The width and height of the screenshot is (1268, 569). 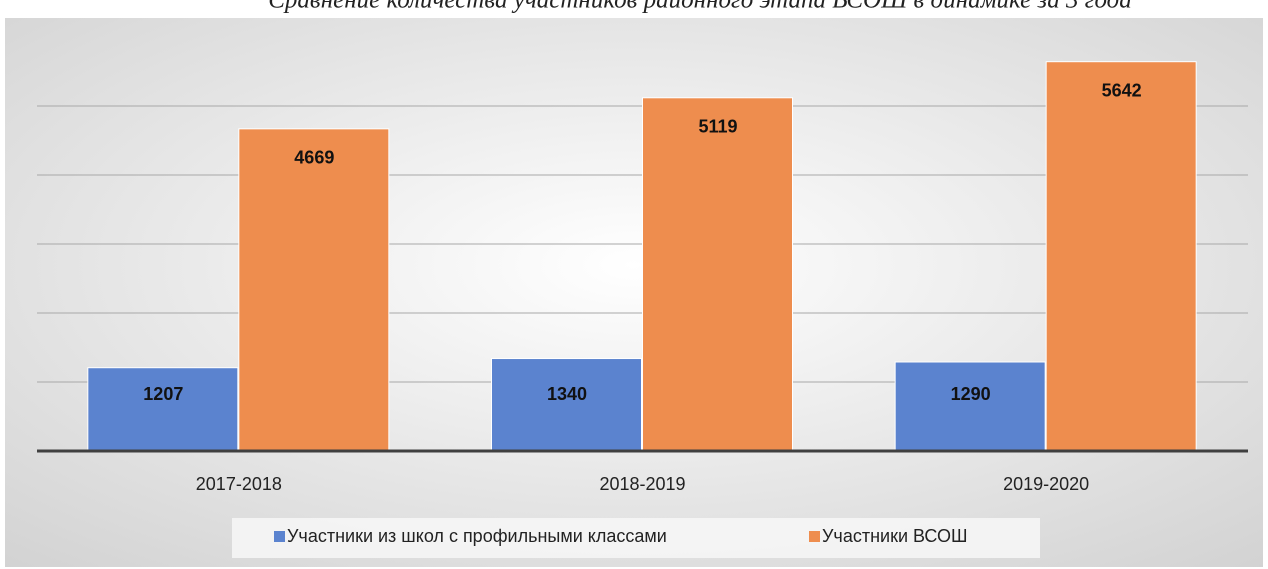 What do you see at coordinates (642, 484) in the screenshot?
I see `x-tick-label: 2018-2019` at bounding box center [642, 484].